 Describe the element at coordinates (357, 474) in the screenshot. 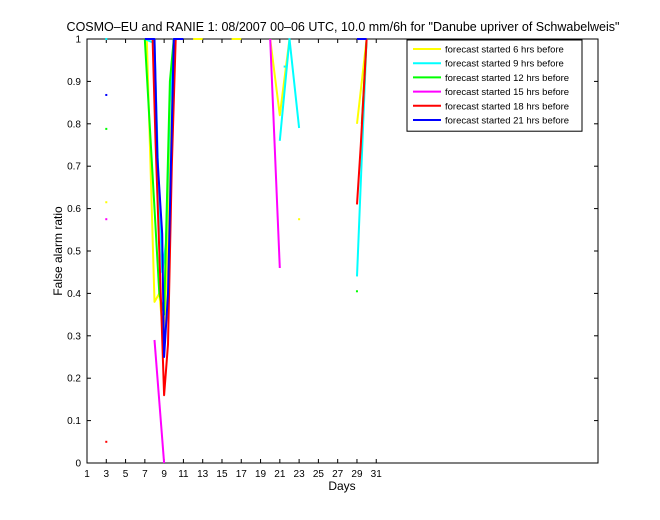

I see `x-tick-label: 29` at that location.